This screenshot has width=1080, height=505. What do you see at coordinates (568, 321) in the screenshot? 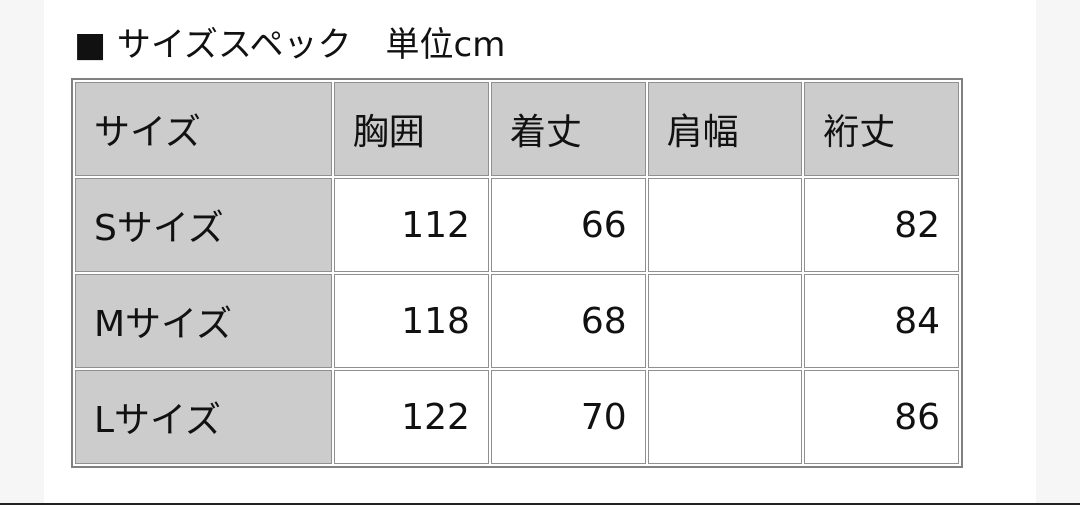
I see `table-cell: 68` at bounding box center [568, 321].